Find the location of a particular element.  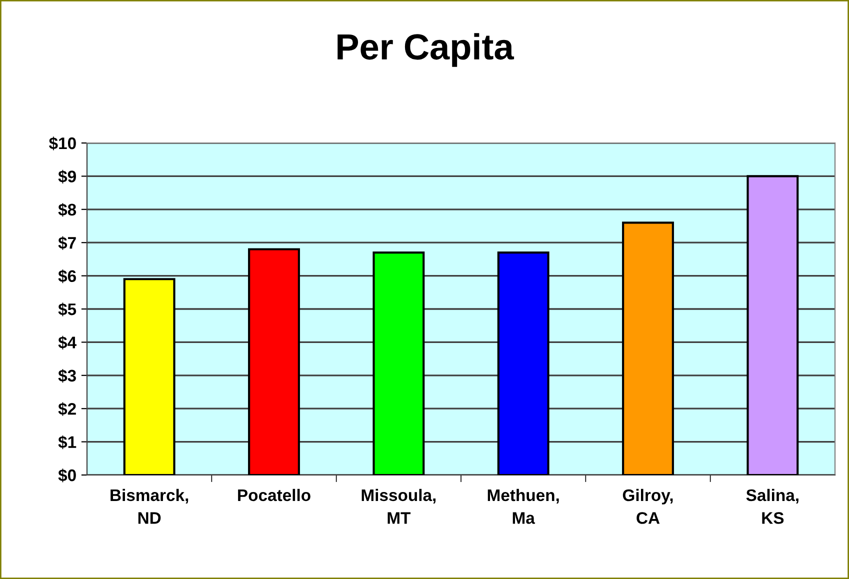

y-tick-label: $1 is located at coordinates (67, 442).